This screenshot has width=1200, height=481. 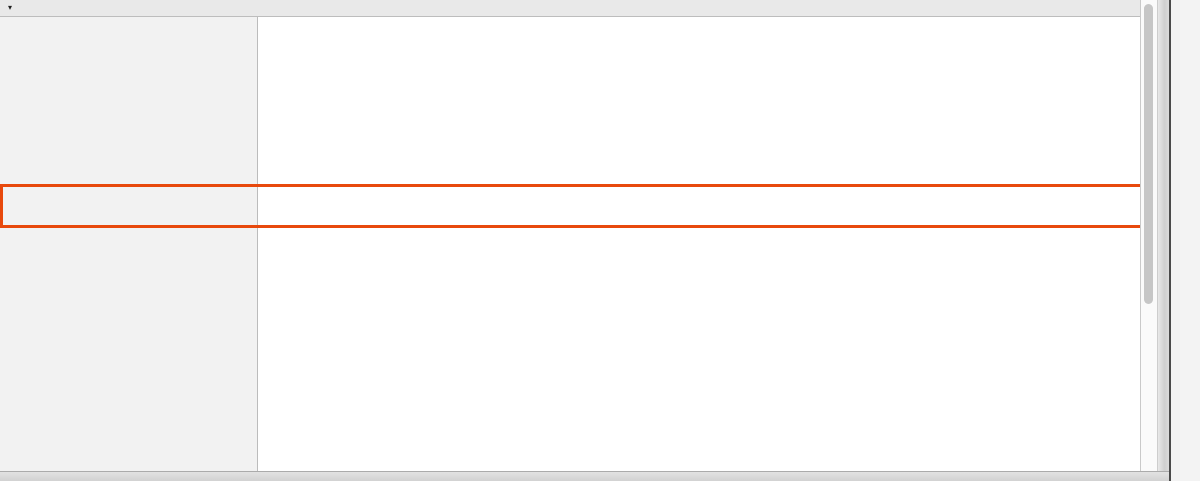 I want to click on horizontal-scrollbar, so click(x=600, y=476).